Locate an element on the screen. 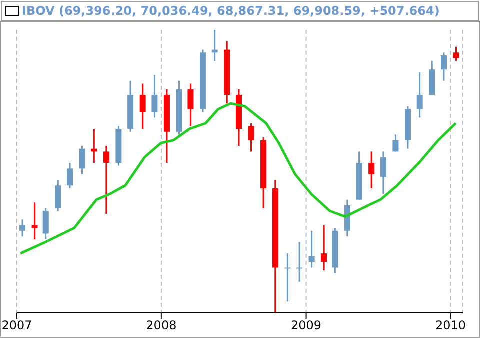 The image size is (480, 338). x-tick-label: 2008 is located at coordinates (161, 325).